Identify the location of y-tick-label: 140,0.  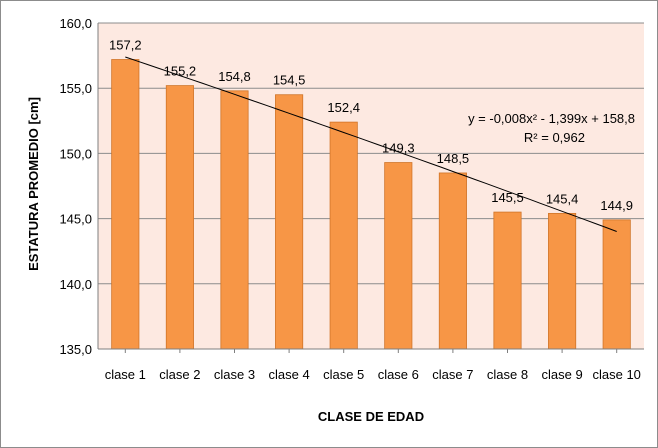
(75, 284).